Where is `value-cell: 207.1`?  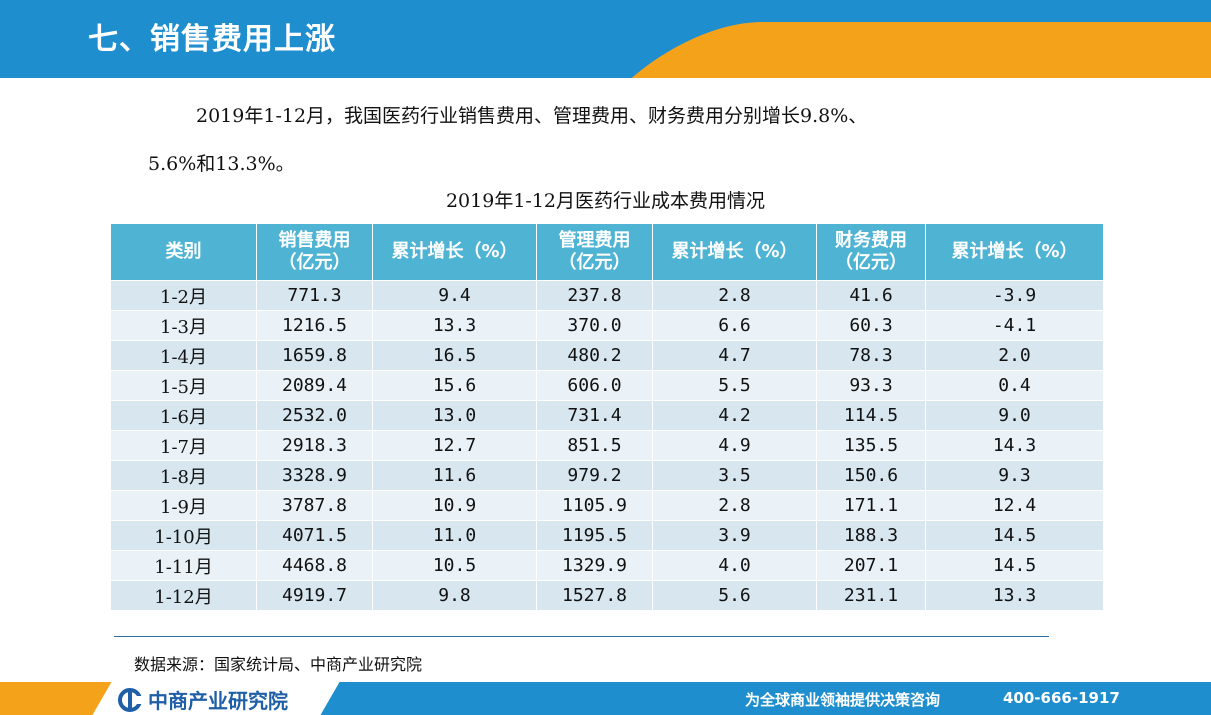
value-cell: 207.1 is located at coordinates (871, 565).